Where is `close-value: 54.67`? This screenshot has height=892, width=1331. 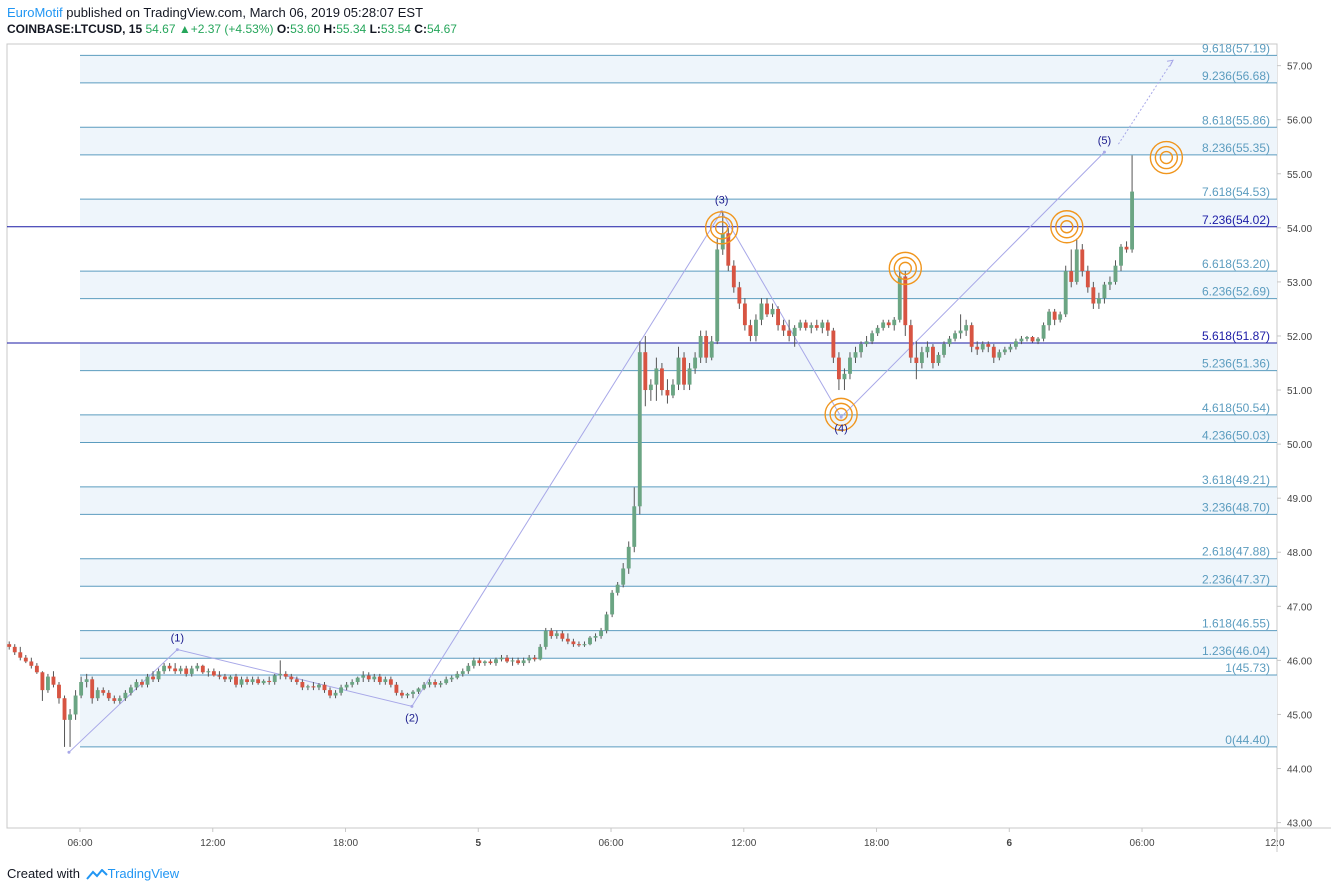 close-value: 54.67 is located at coordinates (441, 29).